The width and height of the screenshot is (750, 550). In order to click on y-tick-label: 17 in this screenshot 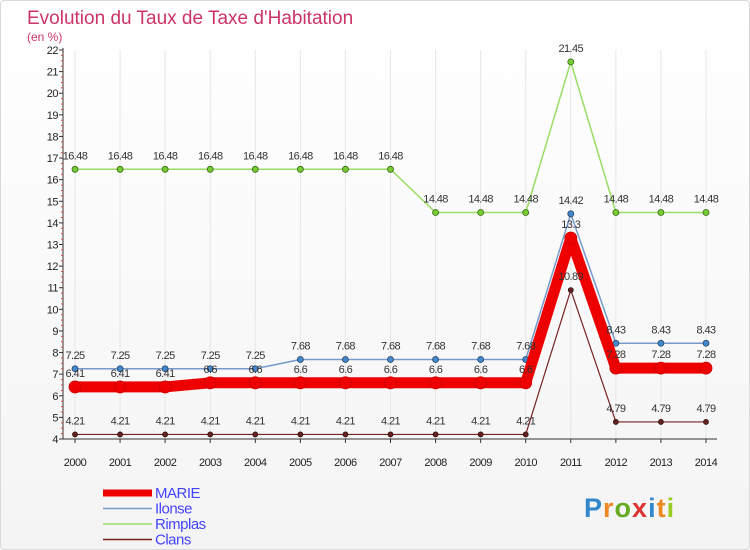, I will do `click(53, 159)`.